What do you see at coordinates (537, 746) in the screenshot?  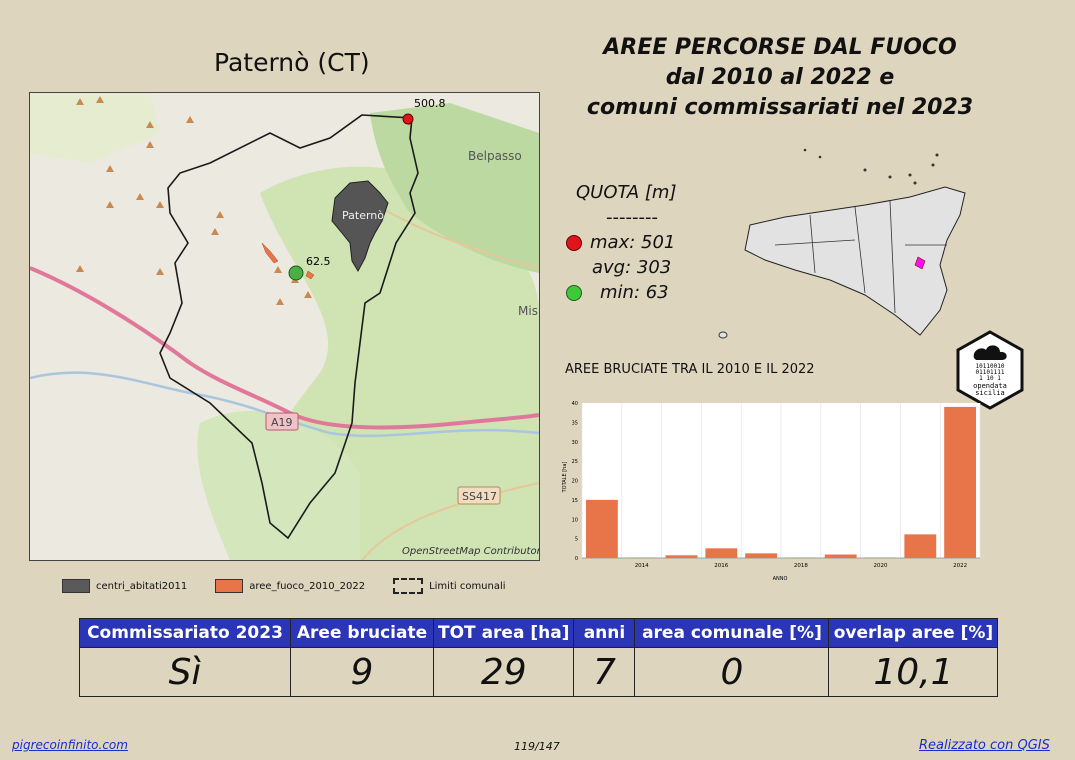 I see `page-number: 119/147` at bounding box center [537, 746].